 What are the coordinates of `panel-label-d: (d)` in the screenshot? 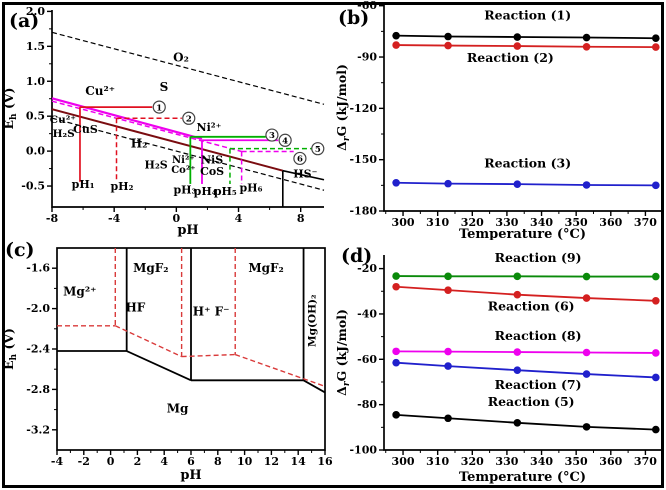 It's located at (357, 256).